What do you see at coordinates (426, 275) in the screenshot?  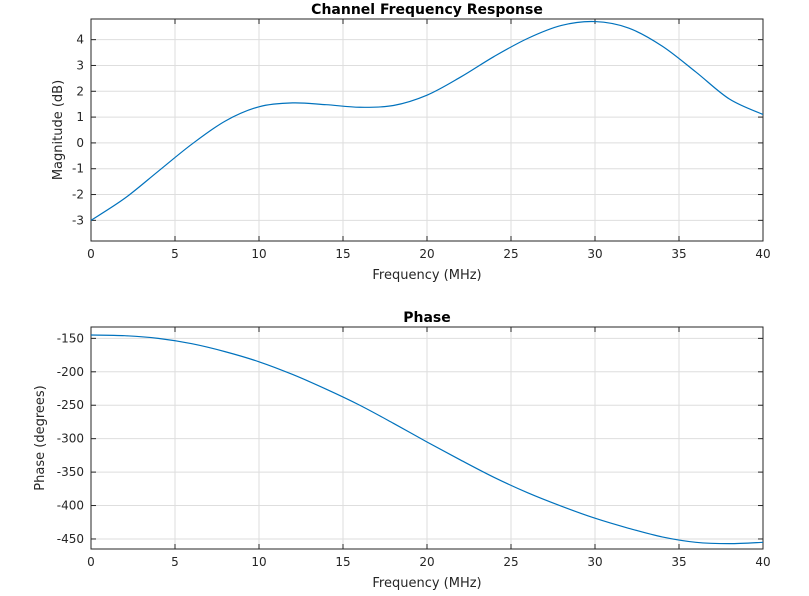 I see `magnitude-x-axis-label: Frequency (MHz)` at bounding box center [426, 275].